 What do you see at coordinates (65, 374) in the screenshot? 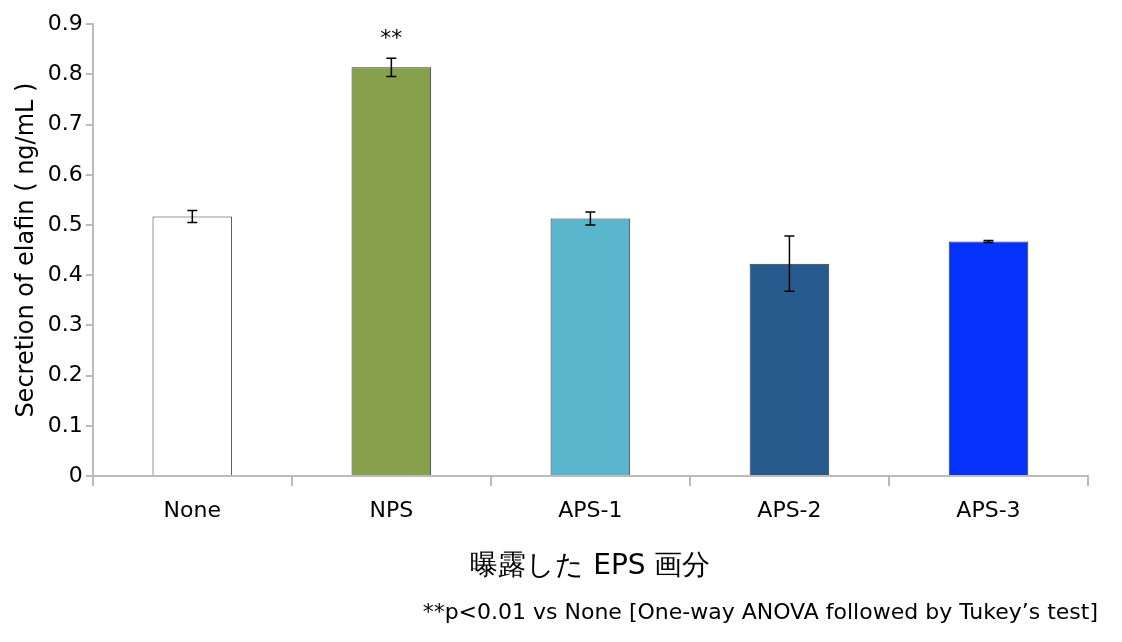
I see `y-tick-label: 0.2` at bounding box center [65, 374].